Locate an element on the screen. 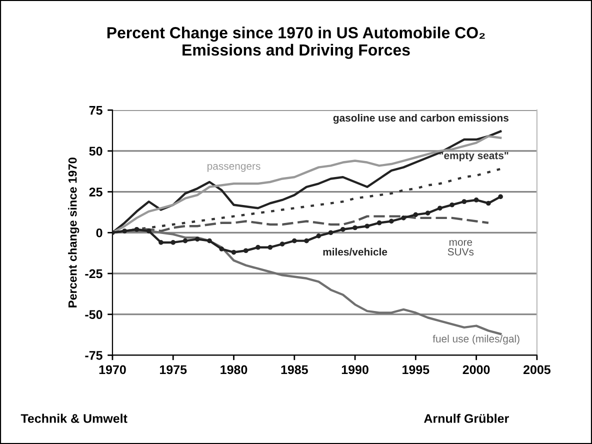 This screenshot has height=444, width=592. series-label: "empty seats" is located at coordinates (473, 157).